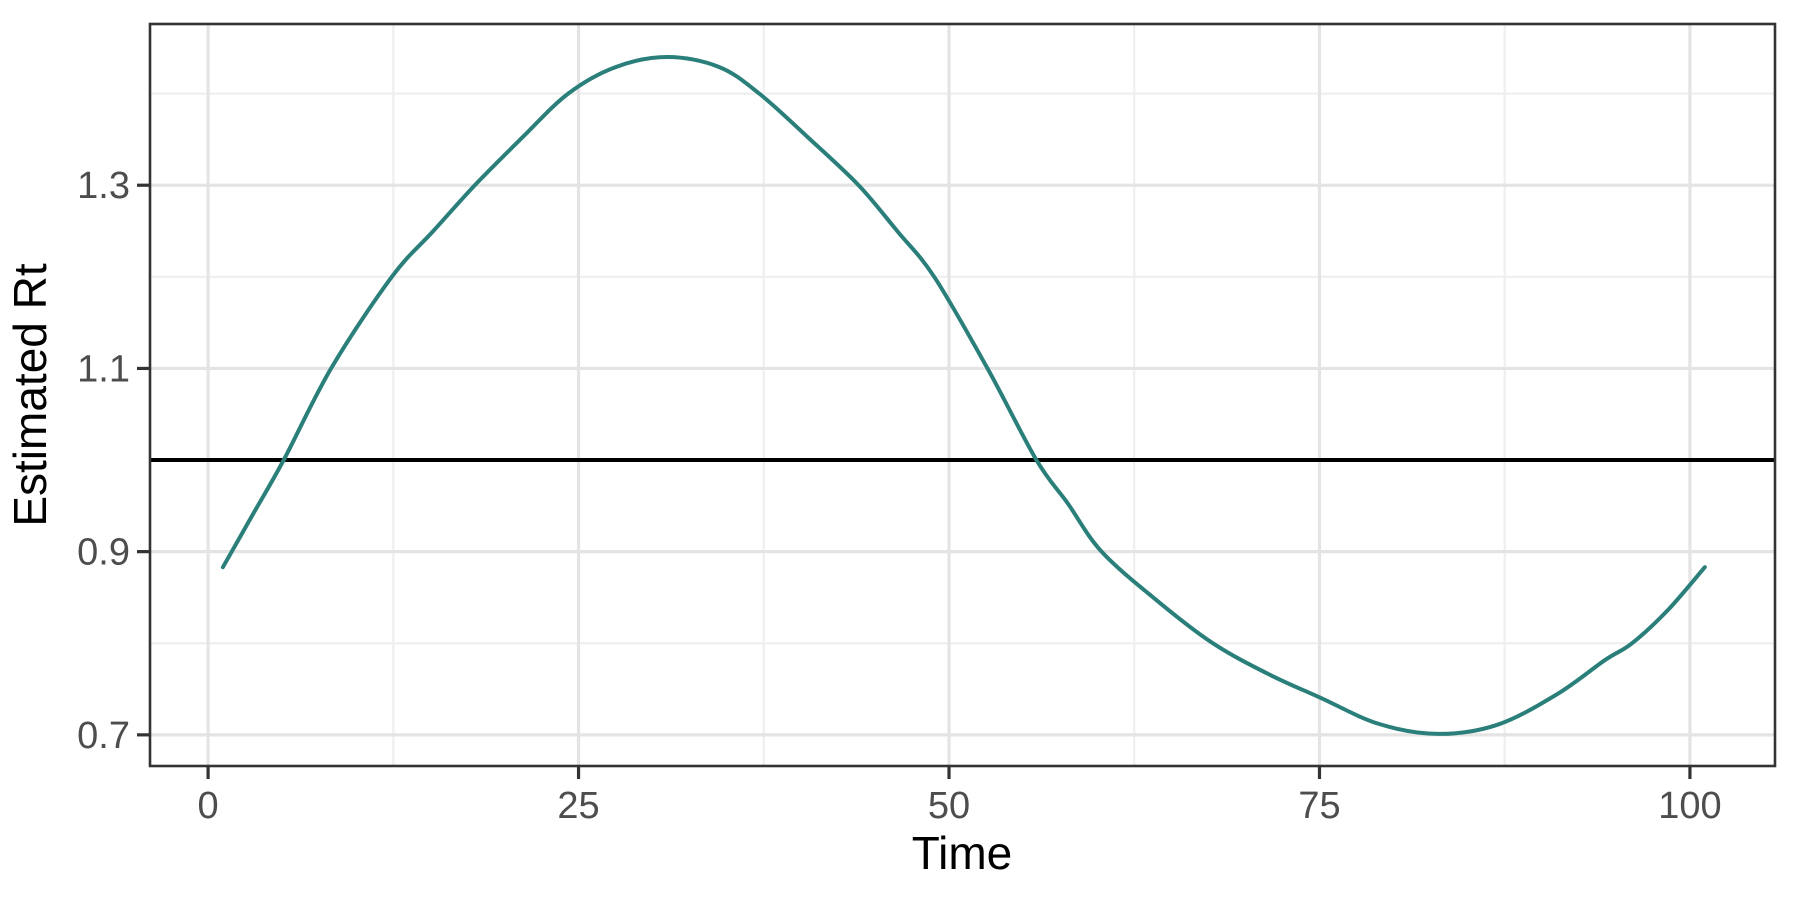 Image resolution: width=1800 pixels, height=900 pixels. I want to click on x-axis-title: Time, so click(962, 853).